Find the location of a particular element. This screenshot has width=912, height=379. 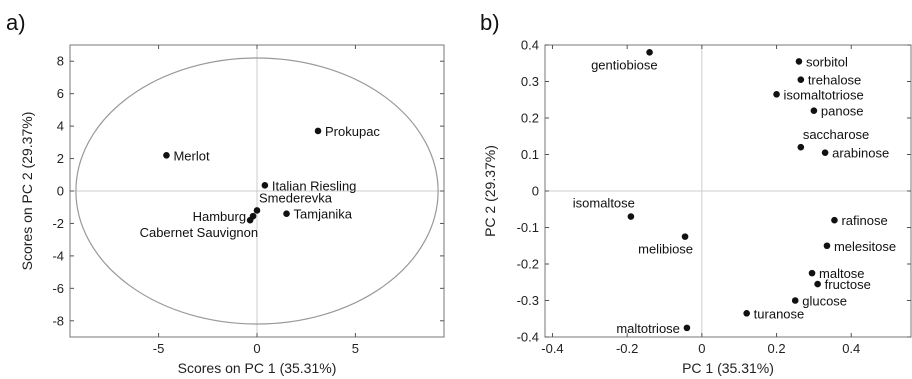

y-tick-label: -0.3 is located at coordinates (528, 300).